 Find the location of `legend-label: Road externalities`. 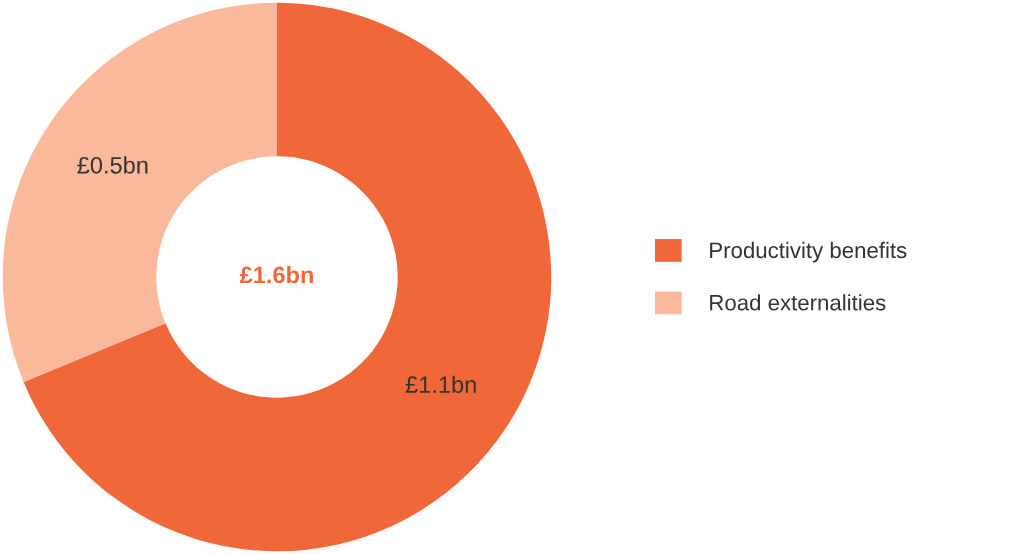

legend-label: Road externalities is located at coordinates (798, 302).